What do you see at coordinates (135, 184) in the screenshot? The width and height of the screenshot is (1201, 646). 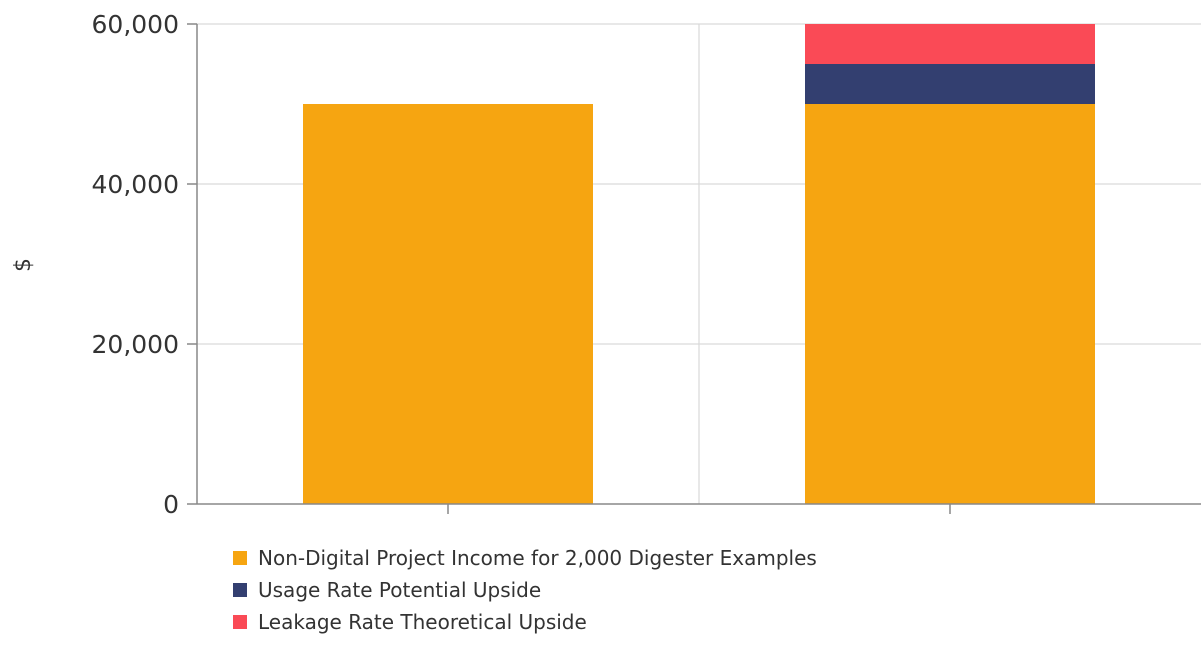 I see `y-tick-label: 40,000` at bounding box center [135, 184].